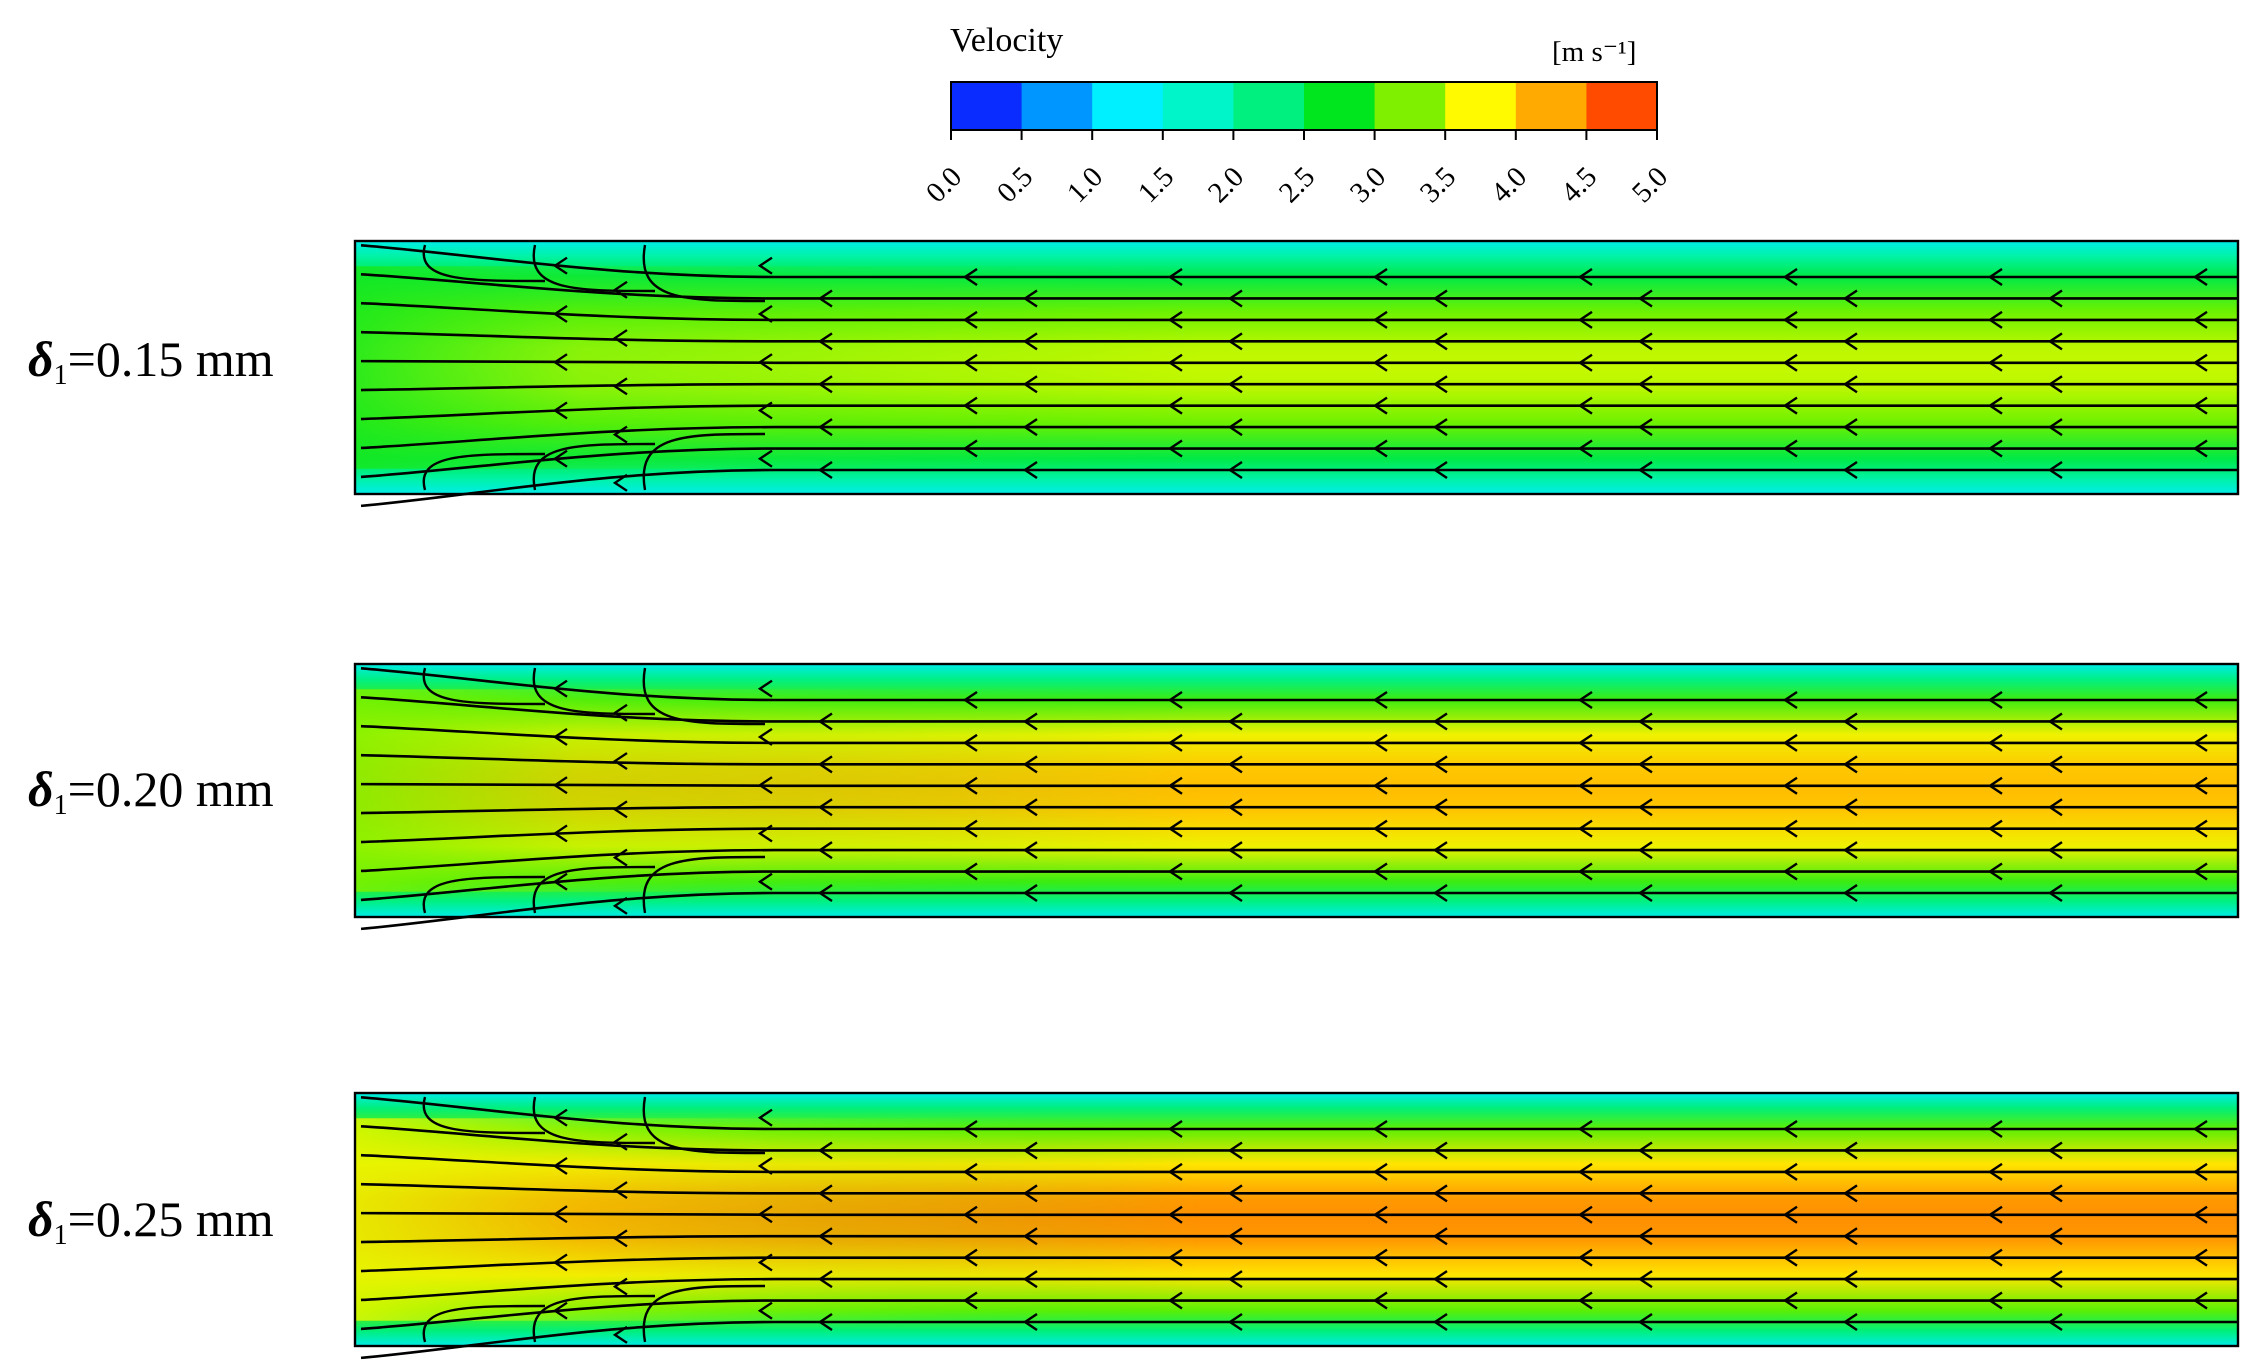  I want to click on panel-label-3: δ1=0.25 mm, so click(151, 1221).